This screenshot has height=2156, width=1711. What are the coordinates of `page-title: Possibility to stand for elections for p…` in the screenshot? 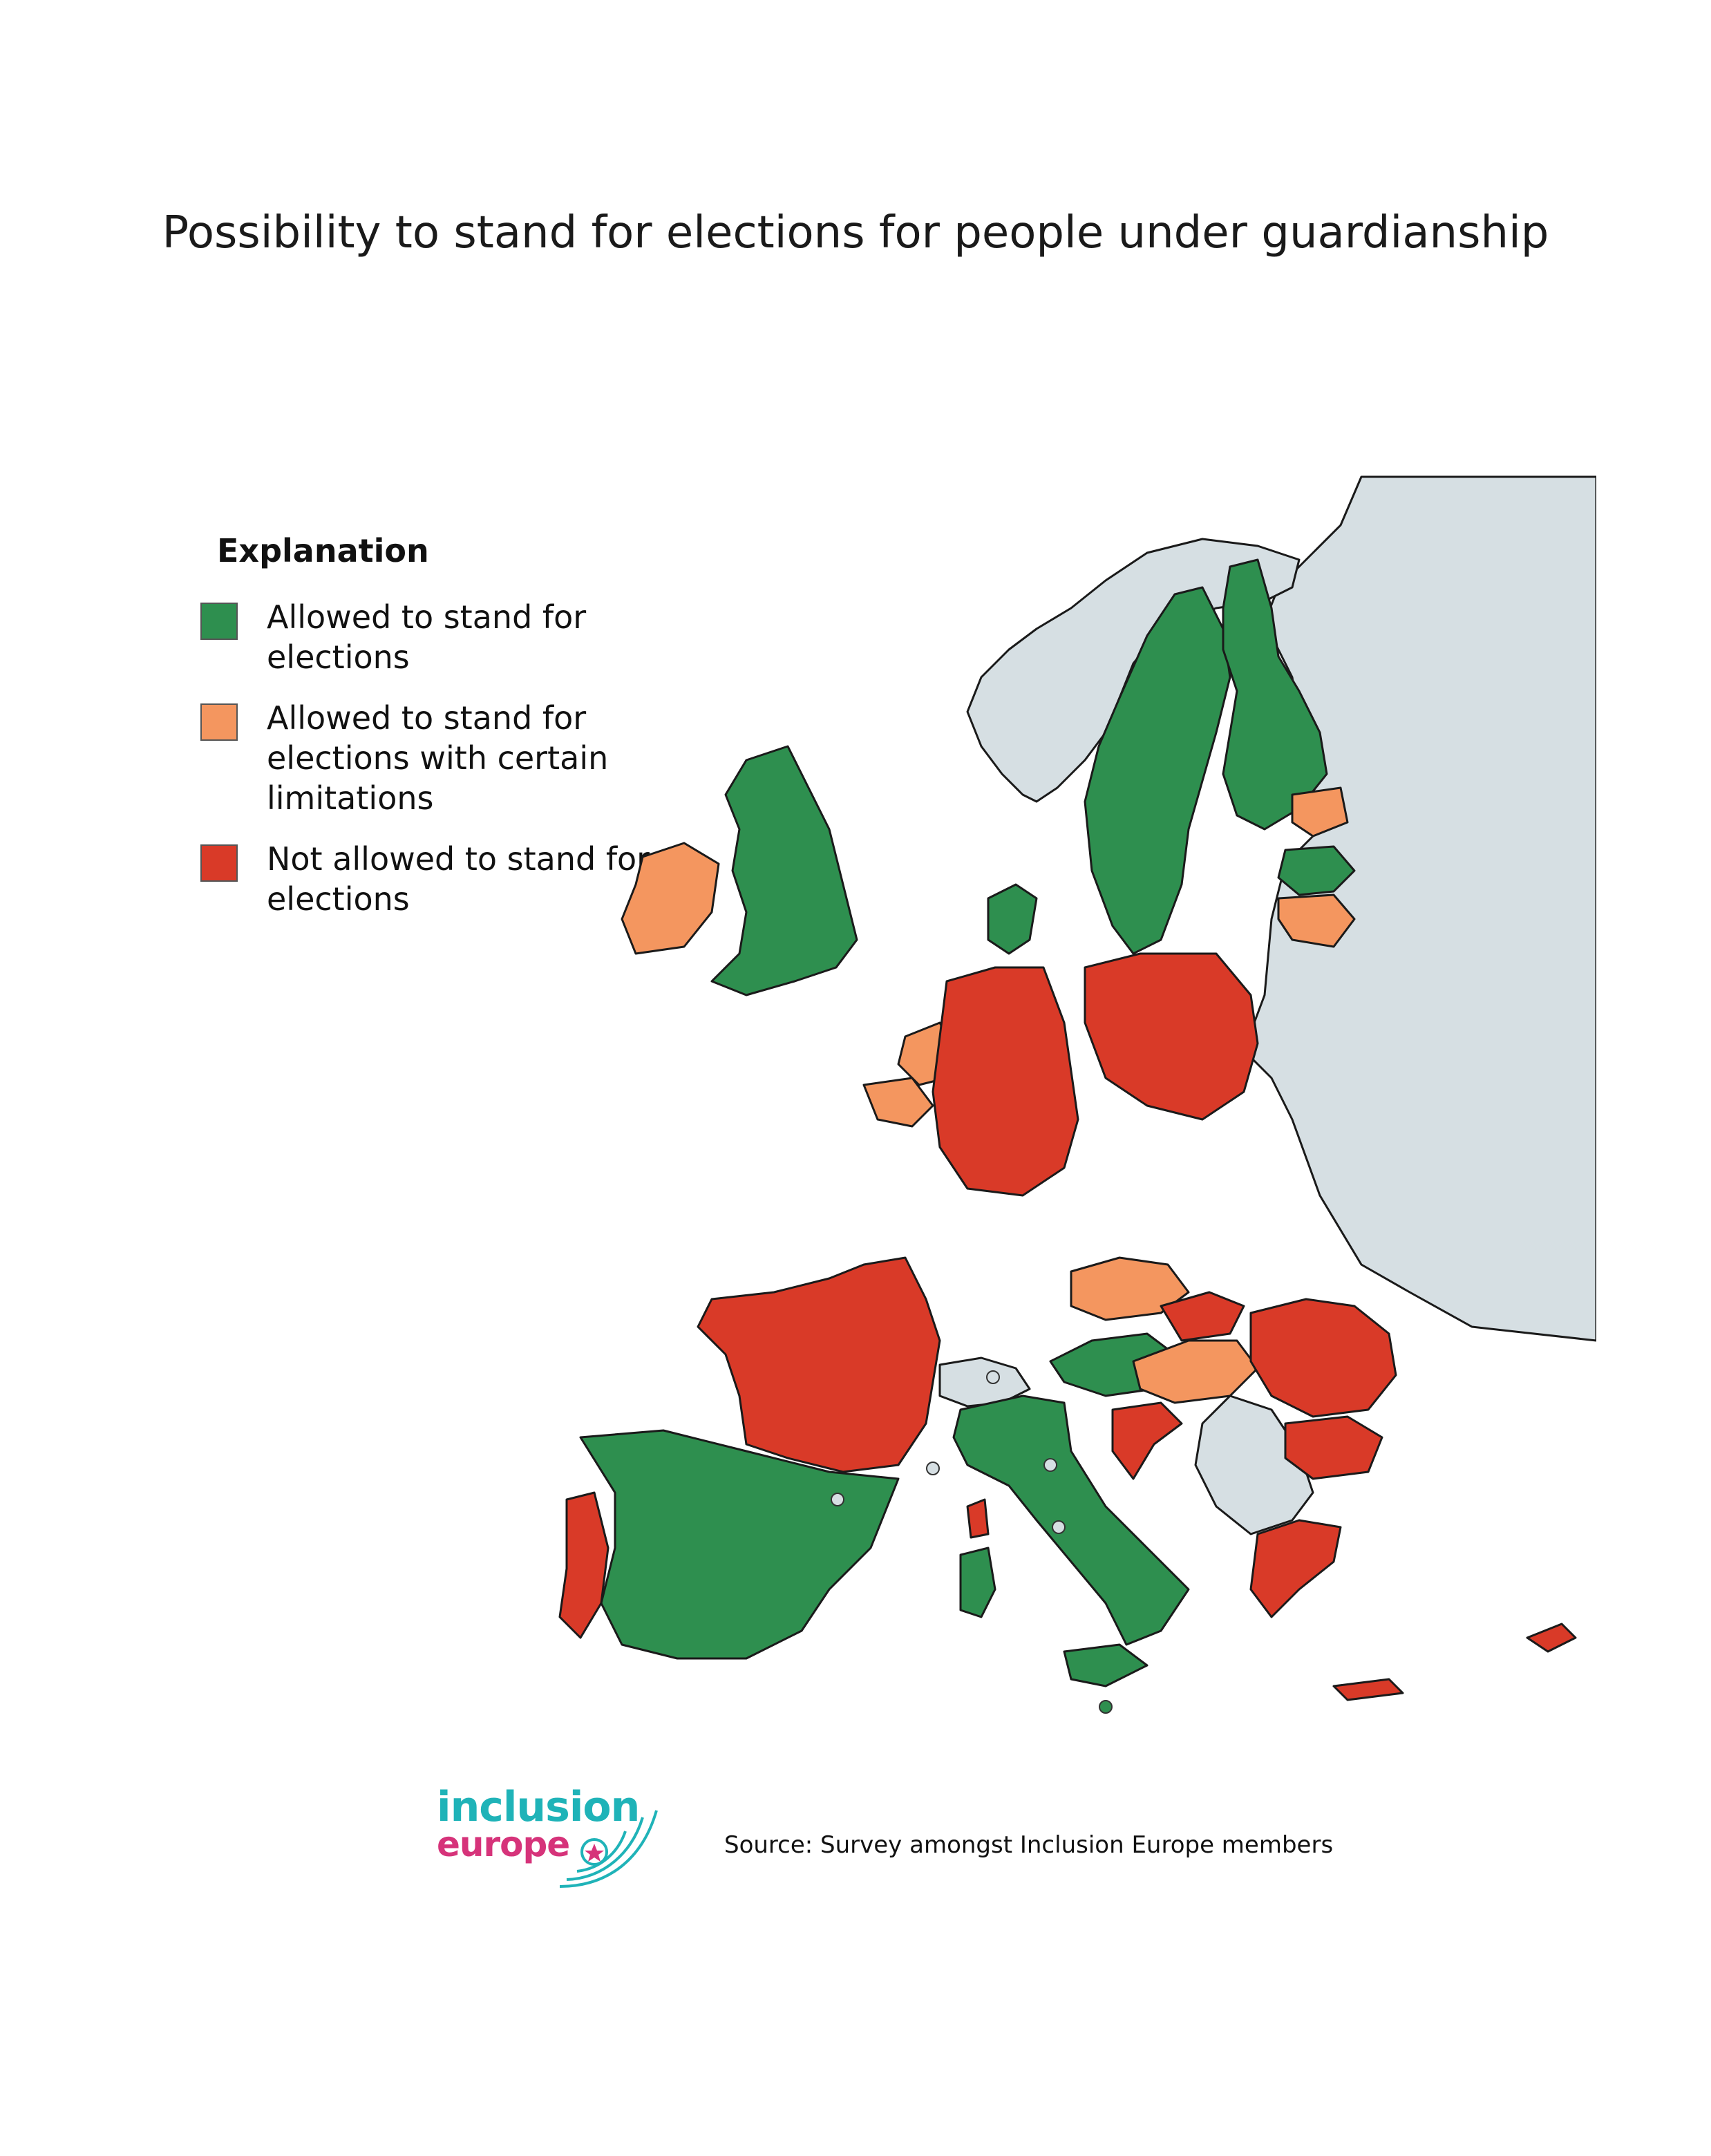 It's located at (855, 232).